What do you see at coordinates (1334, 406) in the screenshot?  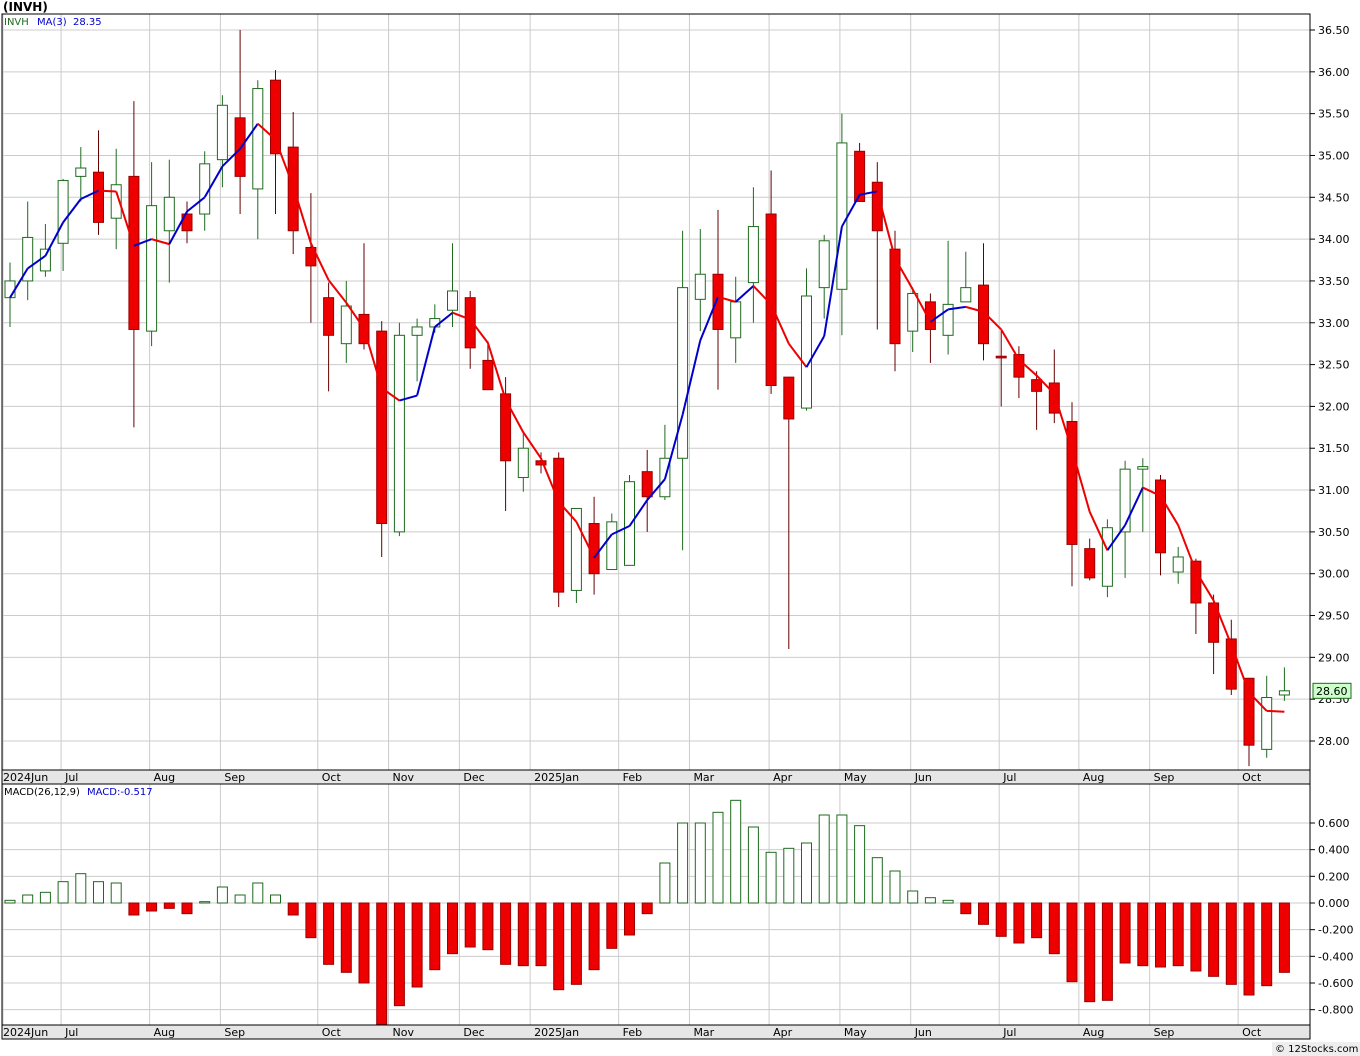 I see `price-y-tick-label: 32.00` at bounding box center [1334, 406].